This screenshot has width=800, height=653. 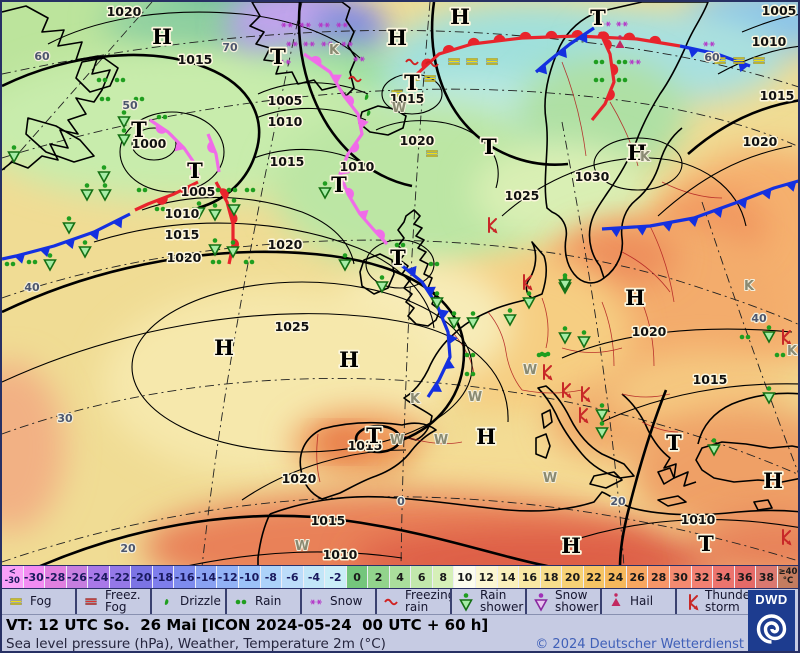 I want to click on scale-cell: 12, so click(x=486, y=577).